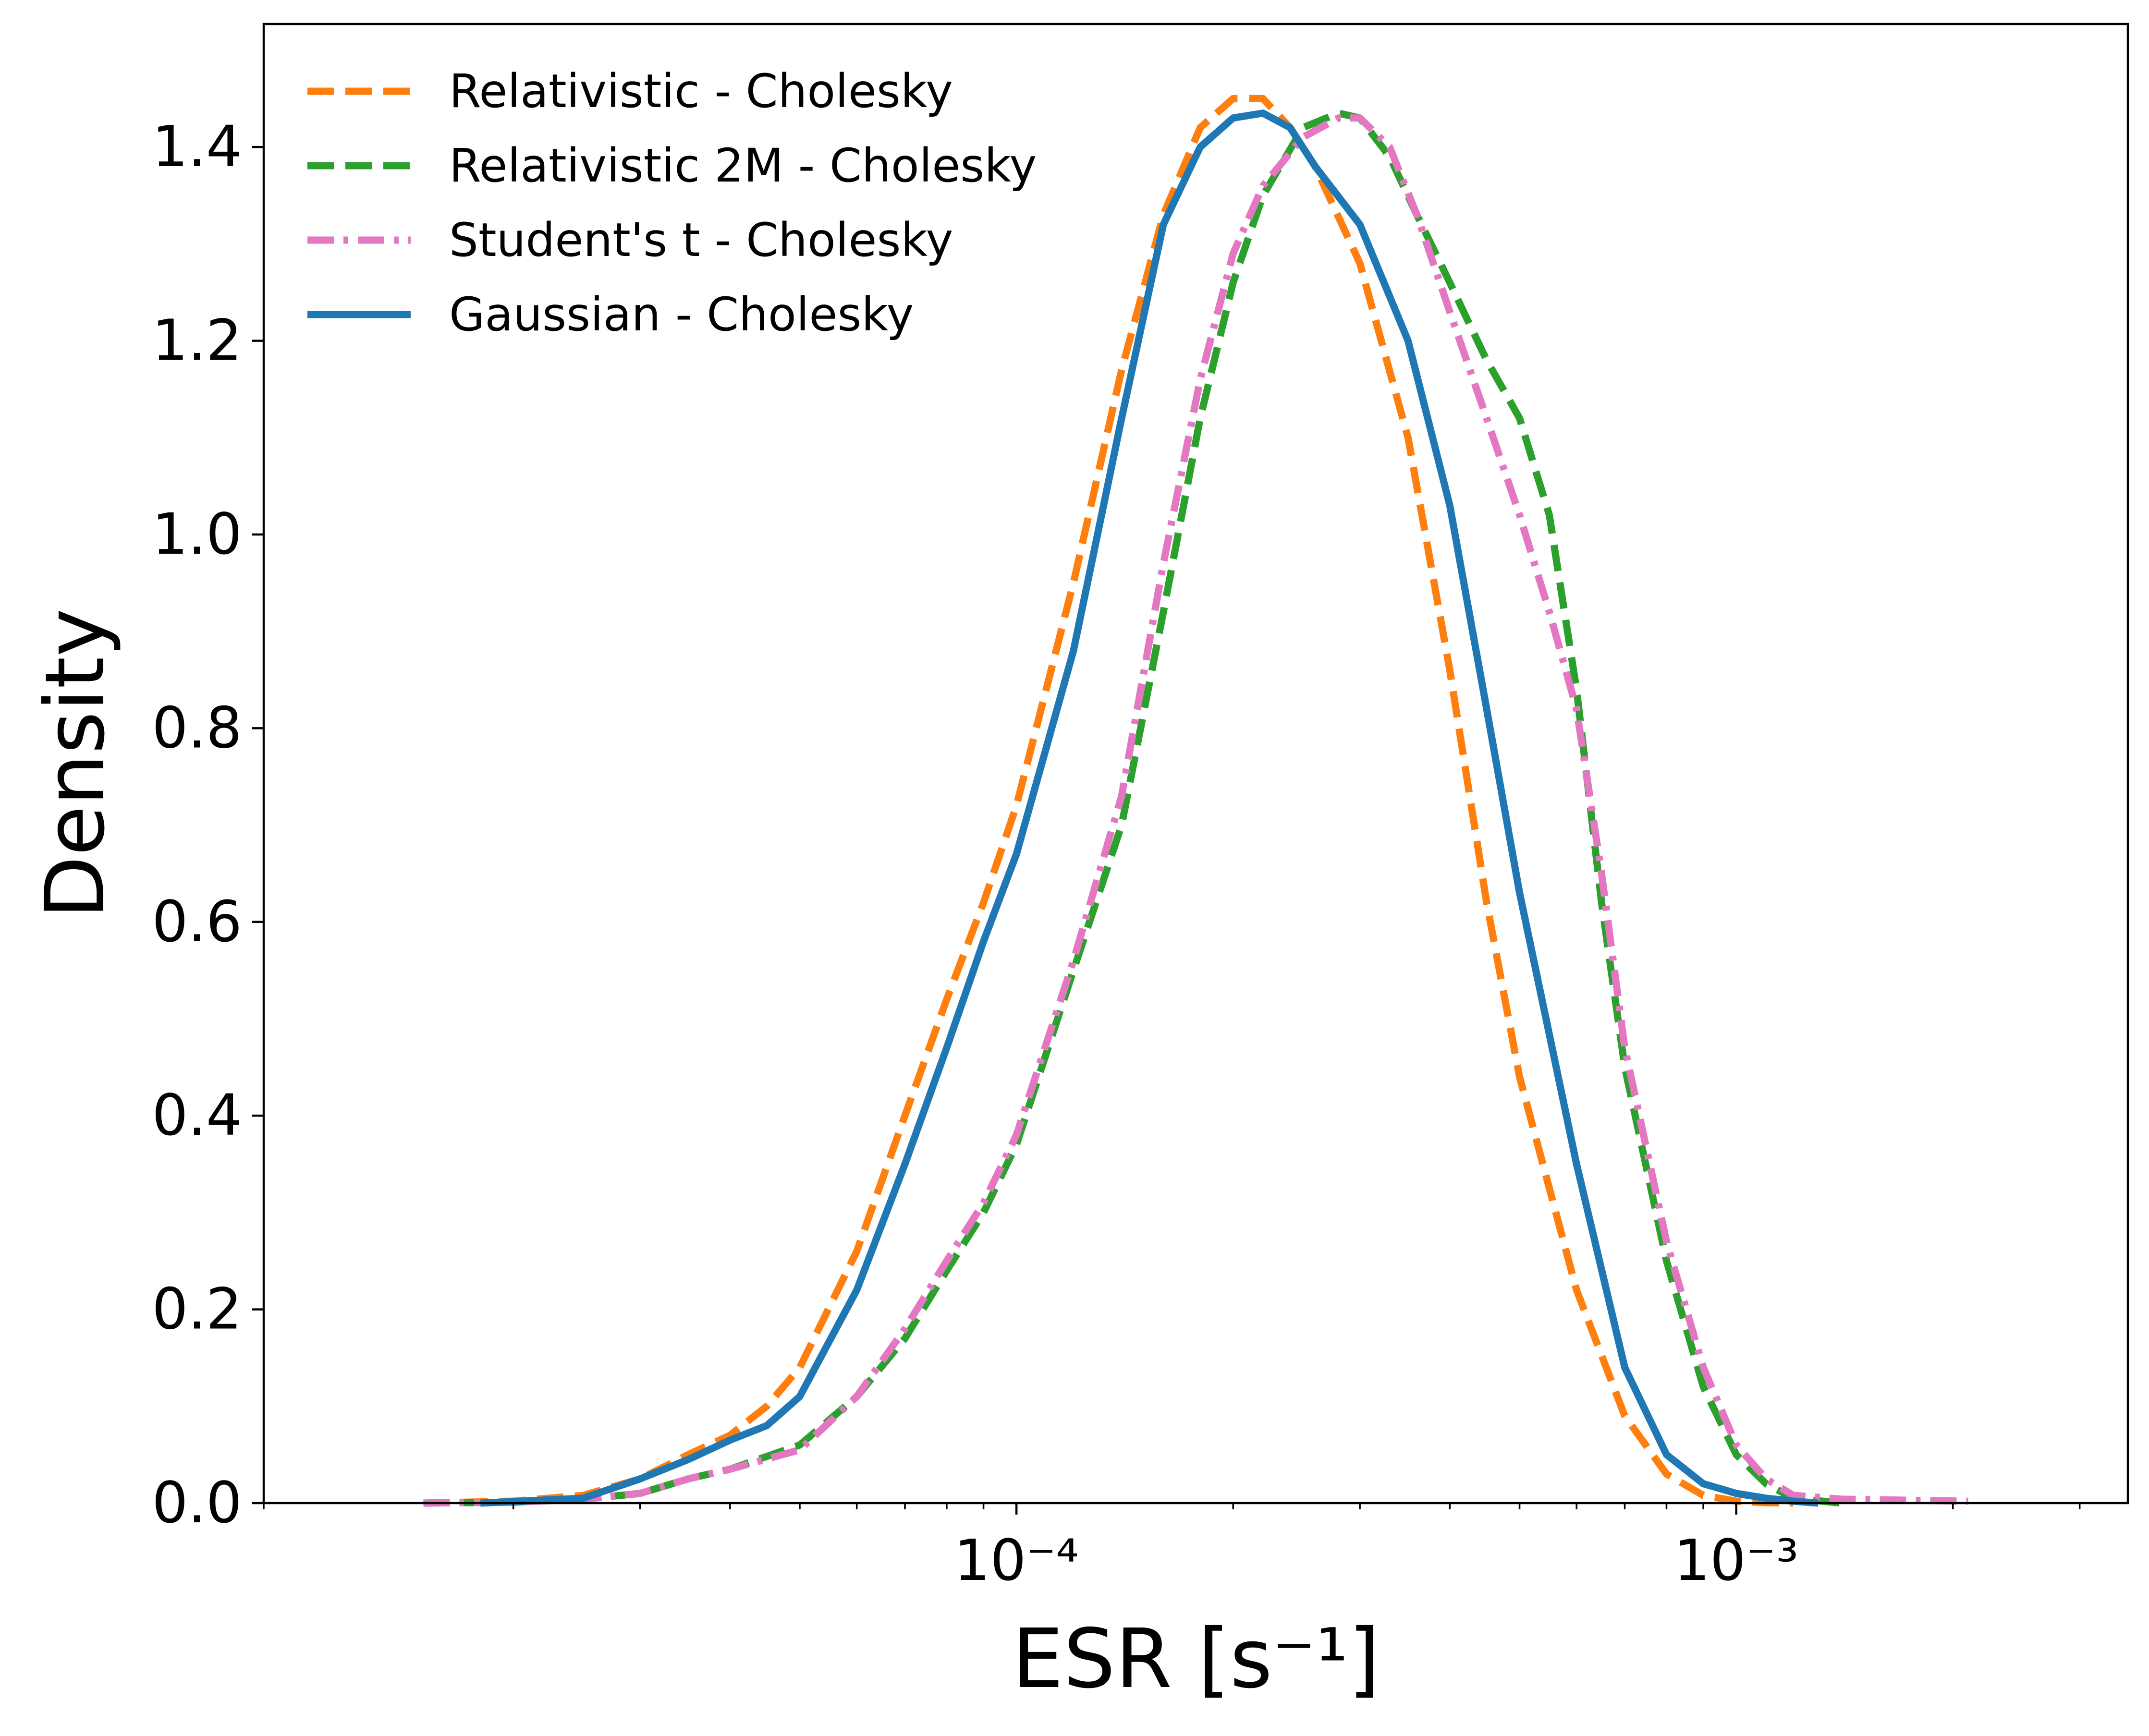 The width and height of the screenshot is (2149, 1736). Describe the element at coordinates (197, 534) in the screenshot. I see `y-tick-label-5: 1.0` at that location.